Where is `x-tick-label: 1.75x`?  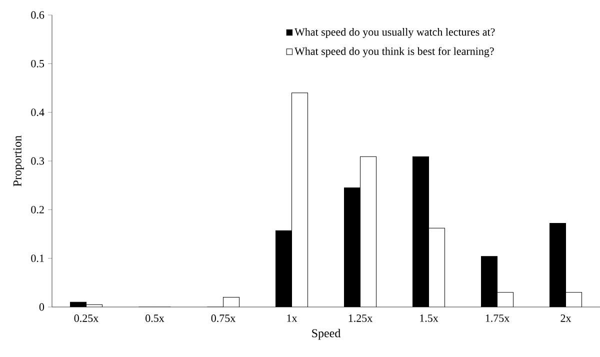
x-tick-label: 1.75x is located at coordinates (498, 318).